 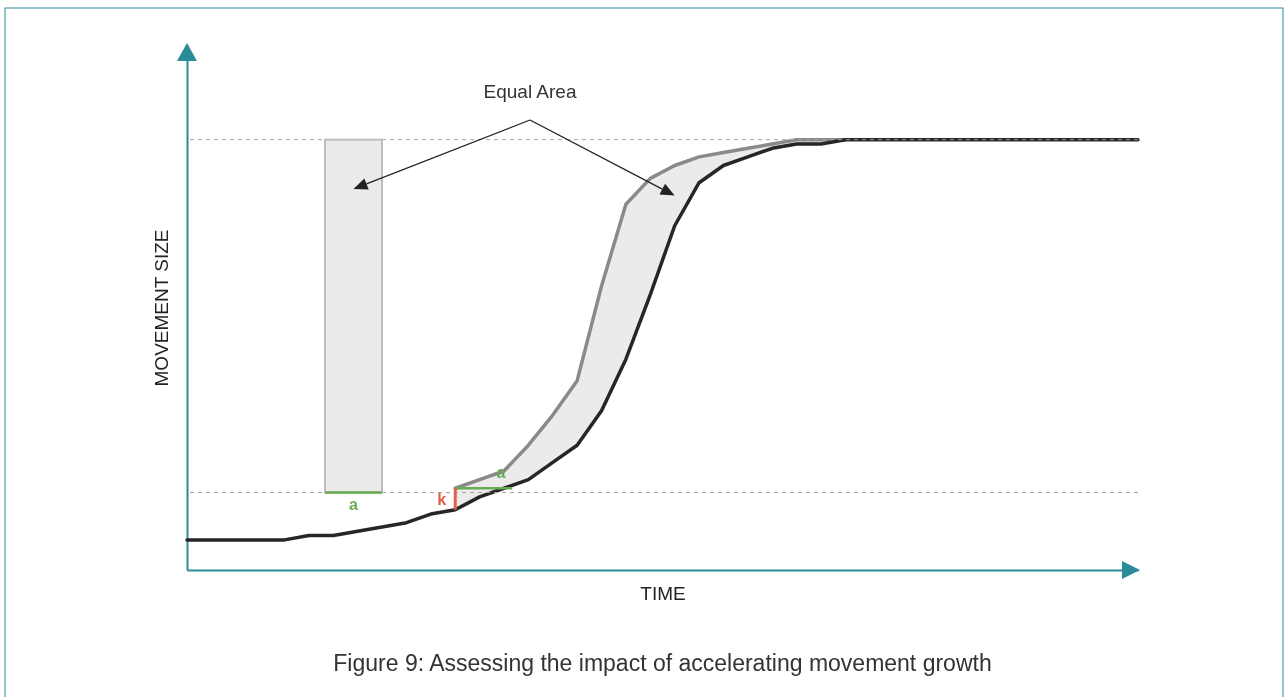 I want to click on annotation: a, so click(x=354, y=504).